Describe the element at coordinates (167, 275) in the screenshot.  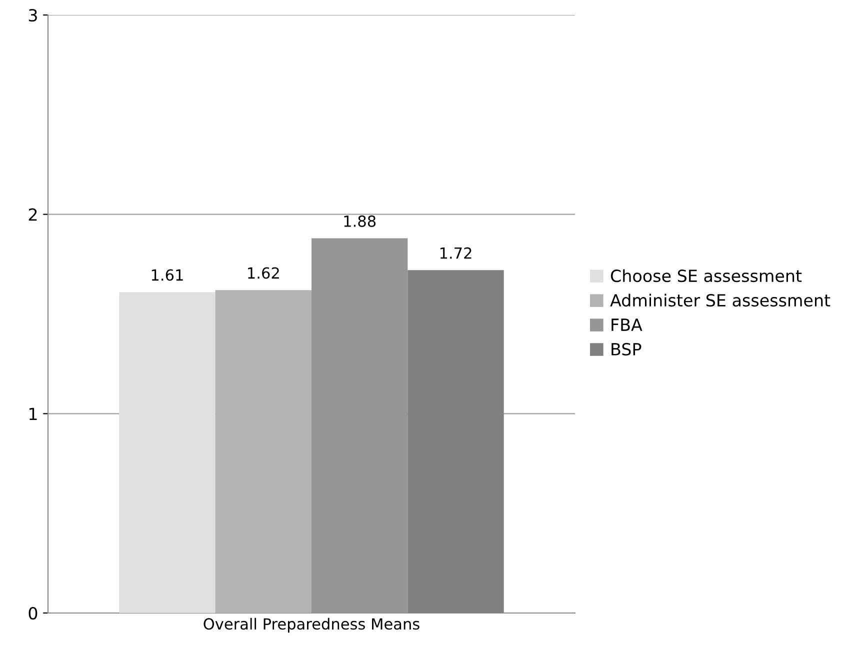
I see `data-label: 1.61` at that location.